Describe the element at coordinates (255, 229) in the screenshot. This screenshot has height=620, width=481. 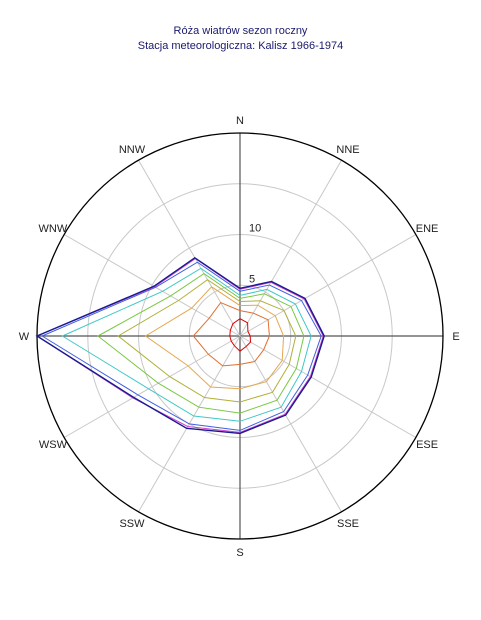
I see `radial-tick-label-10: 10` at that location.